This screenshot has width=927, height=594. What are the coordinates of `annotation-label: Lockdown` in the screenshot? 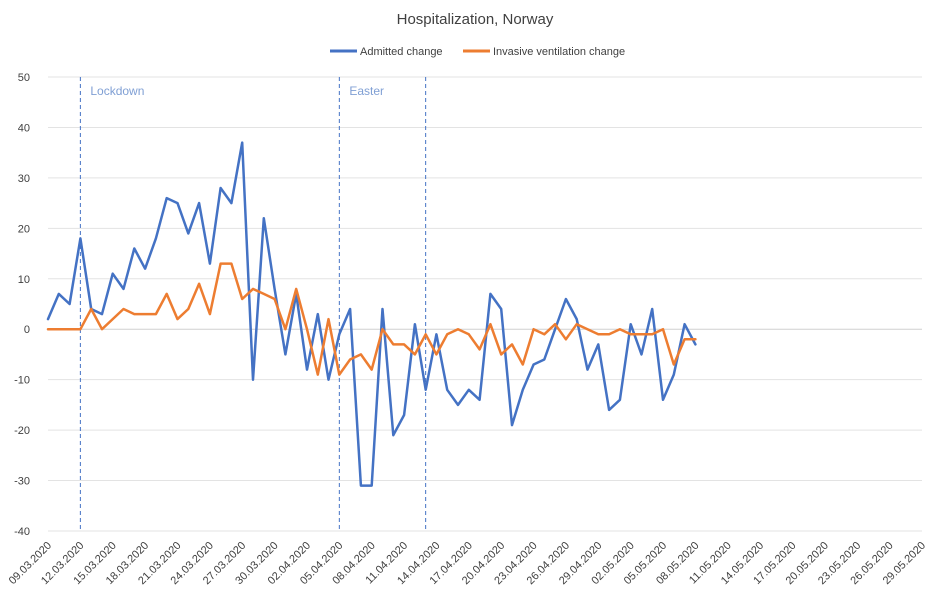 It's located at (117, 91).